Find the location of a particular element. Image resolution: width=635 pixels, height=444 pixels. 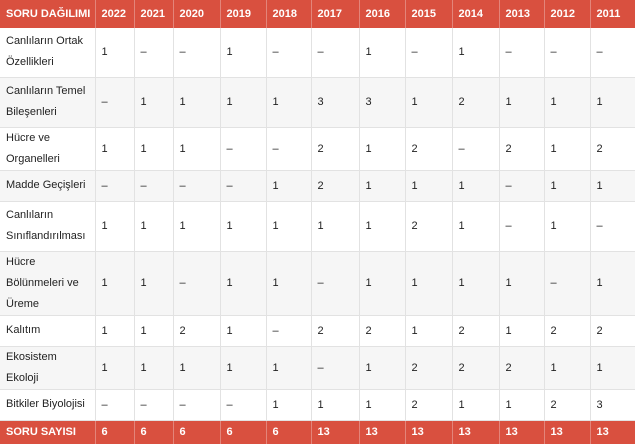

table-row: Canlıların Ortak Özellikleri 1– –1– –1–1– – – is located at coordinates (317, 52).